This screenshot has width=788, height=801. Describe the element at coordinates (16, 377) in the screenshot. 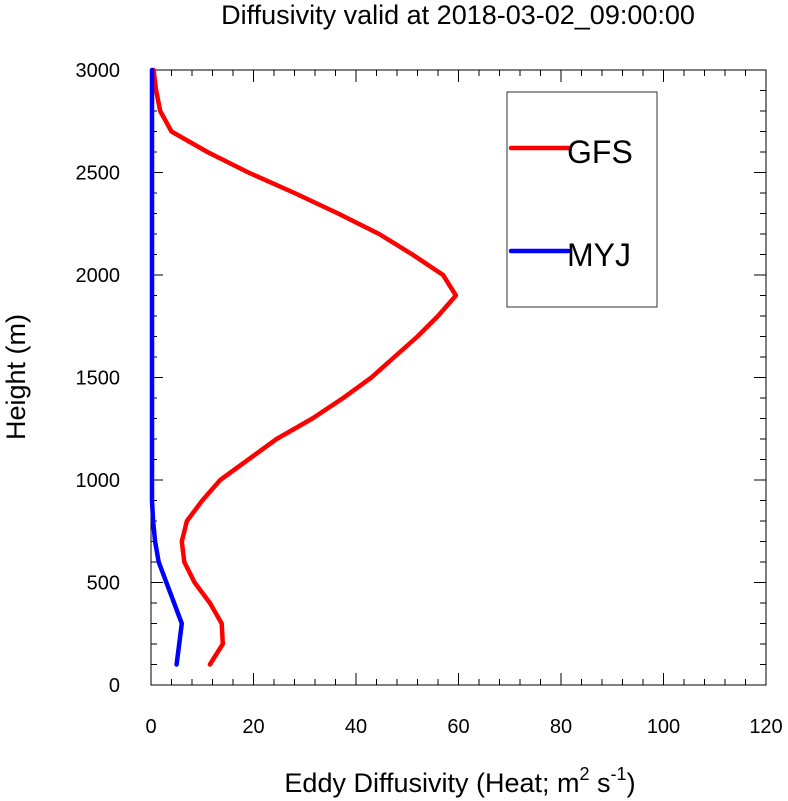

I see `y-axis-title: Height (m)` at that location.